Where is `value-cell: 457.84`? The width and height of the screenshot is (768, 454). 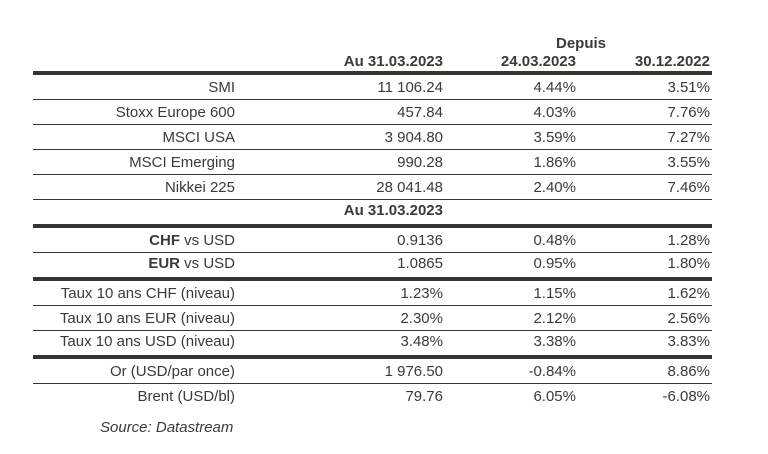
value-cell: 457.84 is located at coordinates (420, 112).